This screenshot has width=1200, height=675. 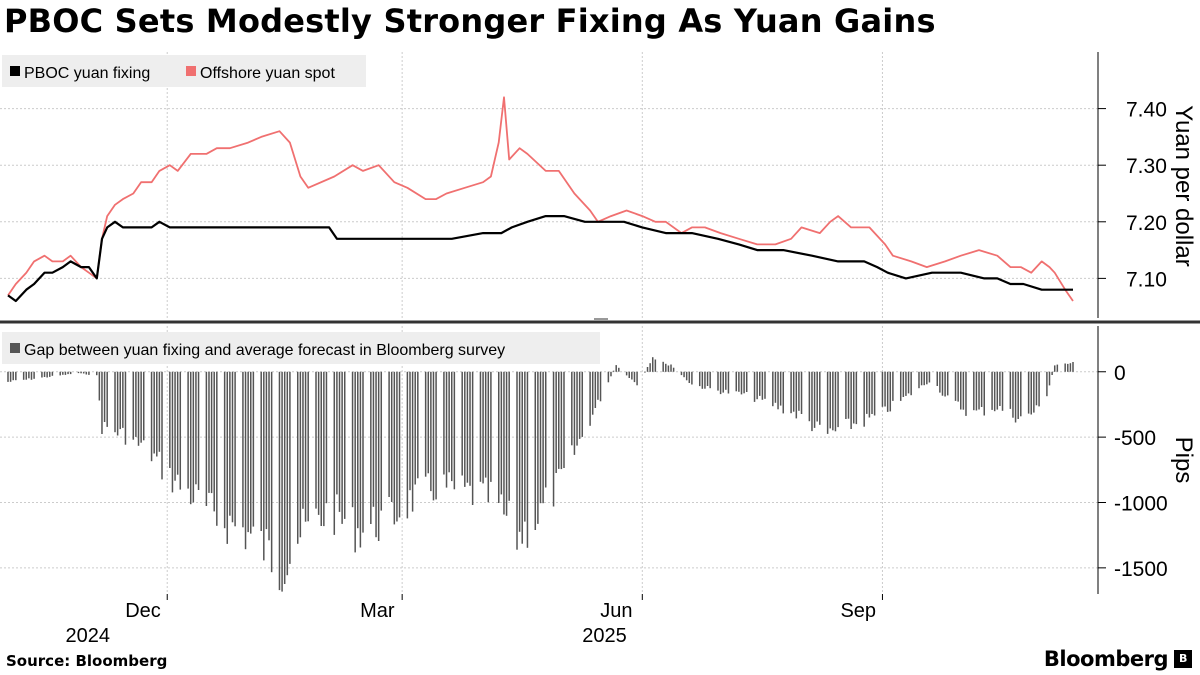 I want to click on x-tick-label: Dec, so click(x=143, y=611).